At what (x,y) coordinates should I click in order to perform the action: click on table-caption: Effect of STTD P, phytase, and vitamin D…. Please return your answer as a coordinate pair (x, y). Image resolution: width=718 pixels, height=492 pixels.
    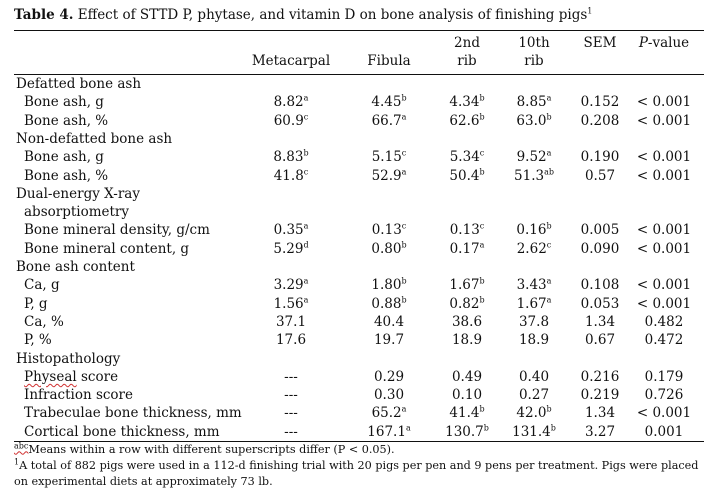
    Looking at the image, I should click on (330, 15).